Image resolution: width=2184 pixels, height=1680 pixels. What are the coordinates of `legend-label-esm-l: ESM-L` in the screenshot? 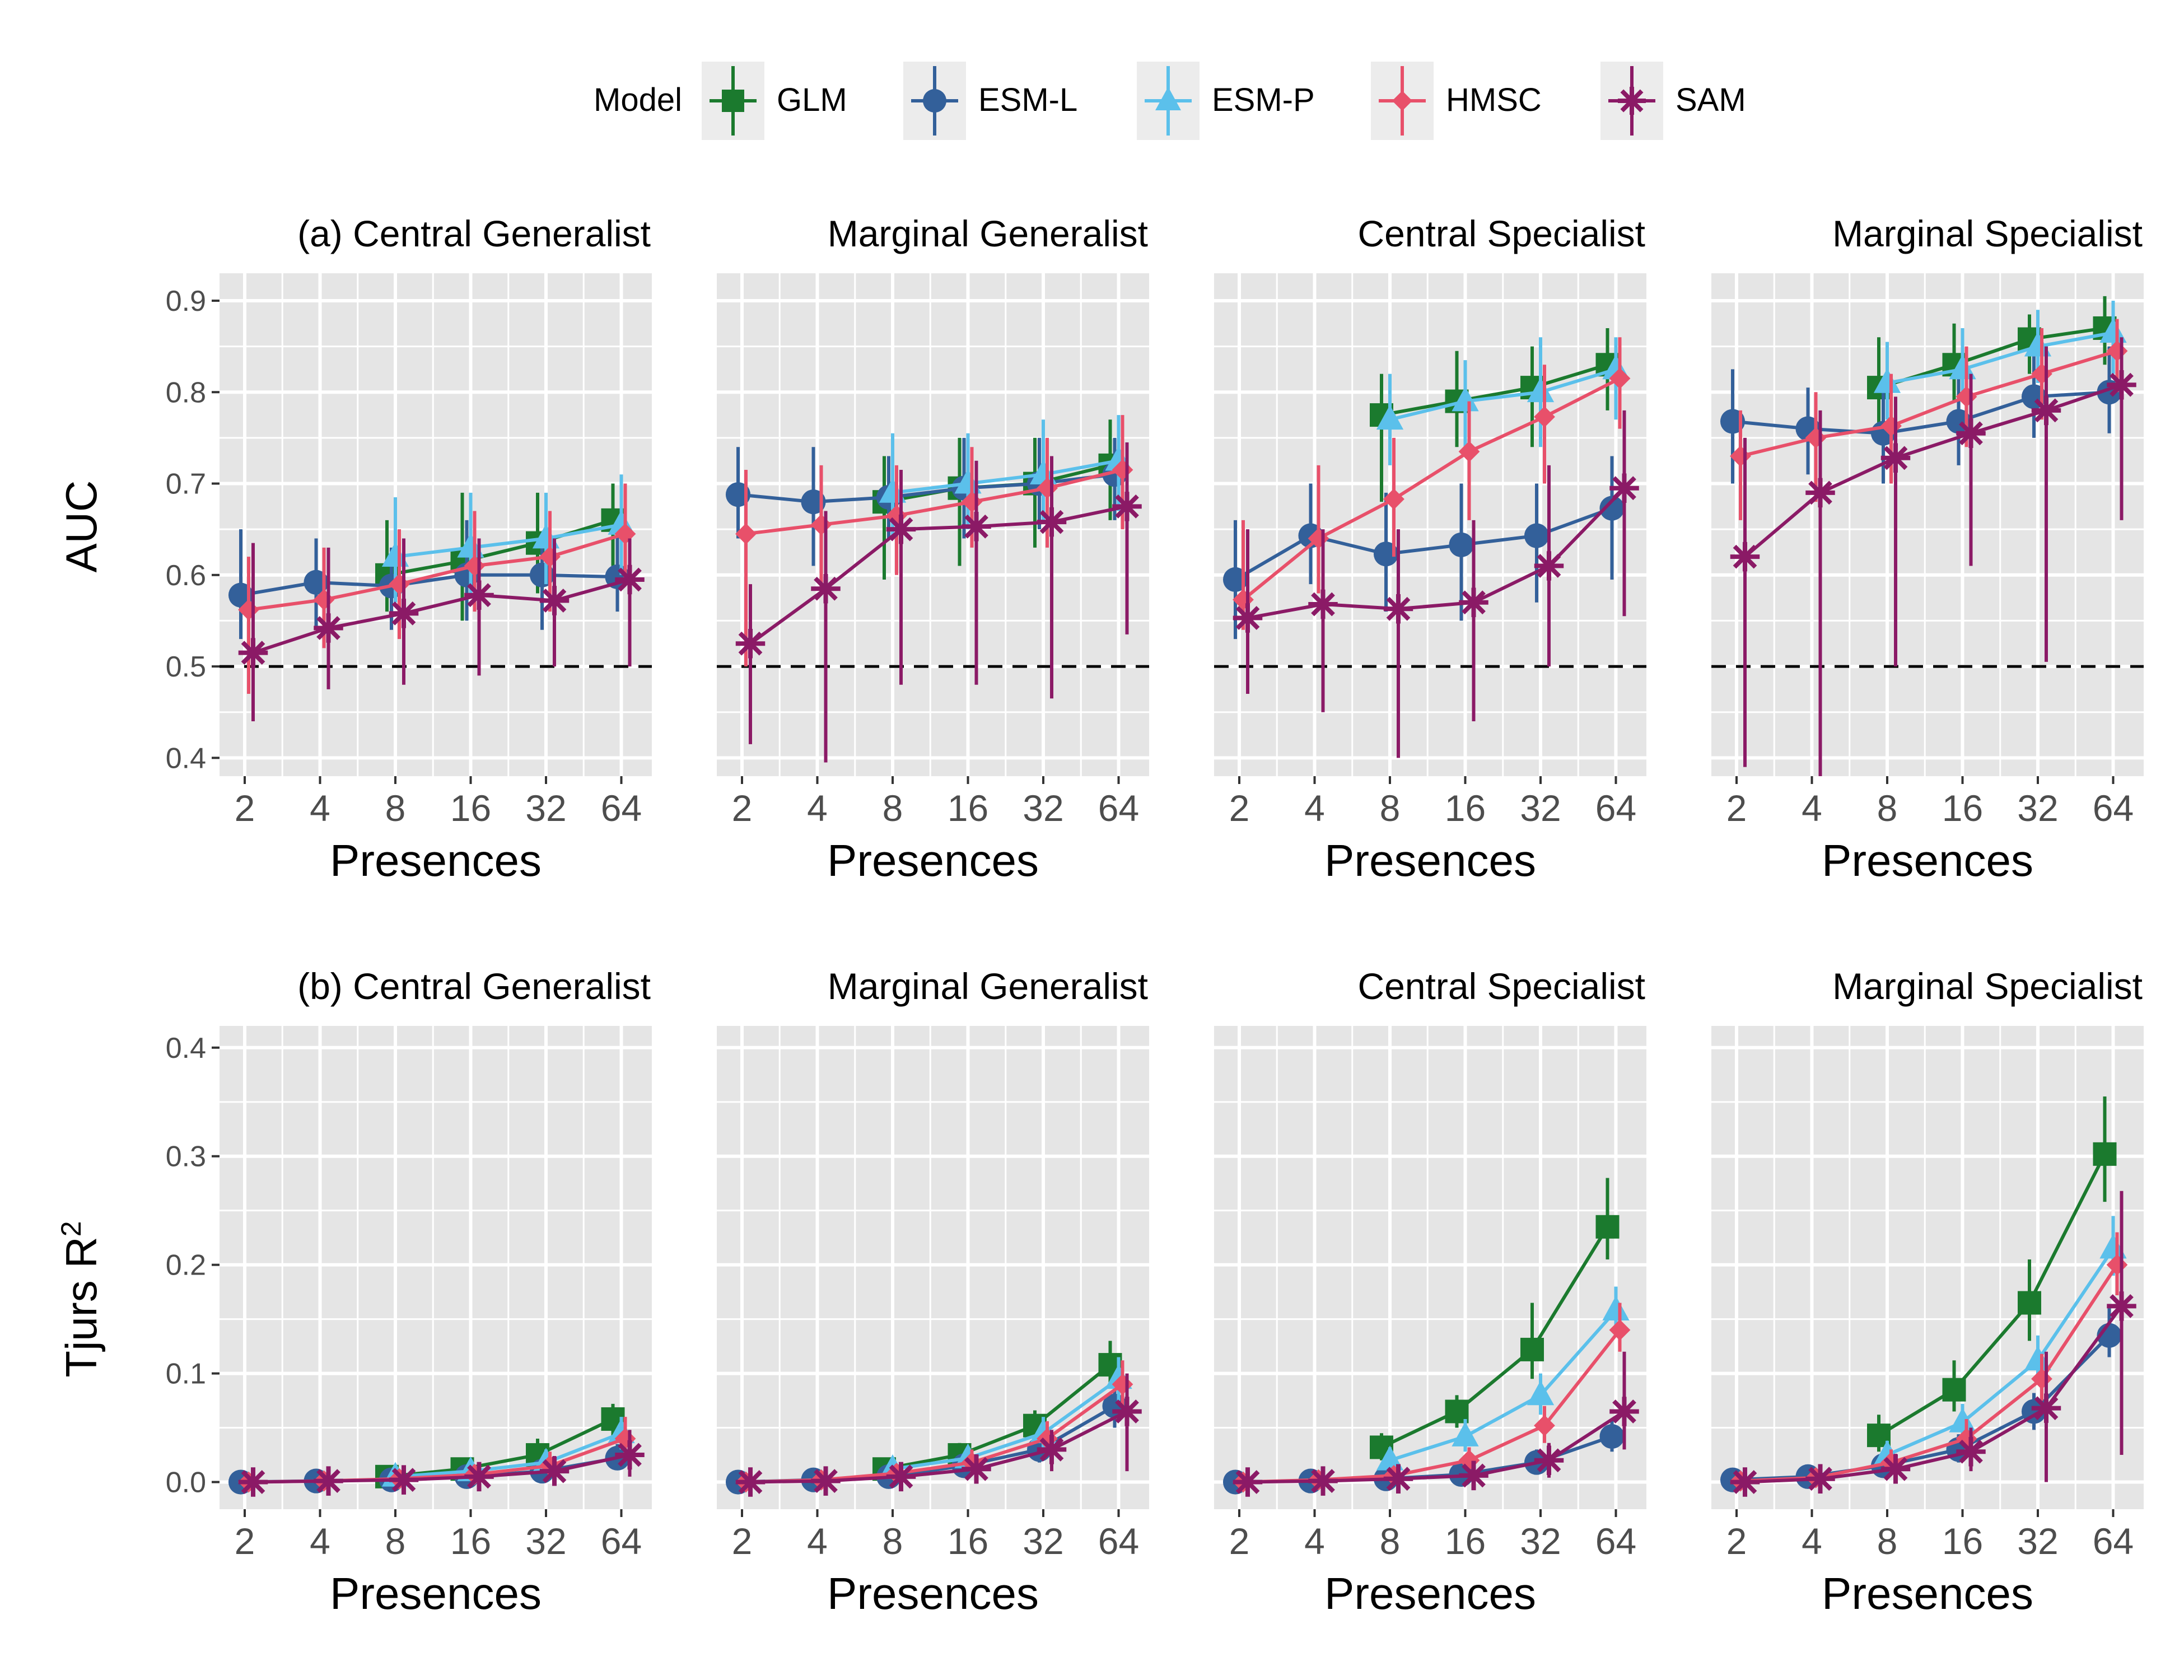 It's located at (1028, 100).